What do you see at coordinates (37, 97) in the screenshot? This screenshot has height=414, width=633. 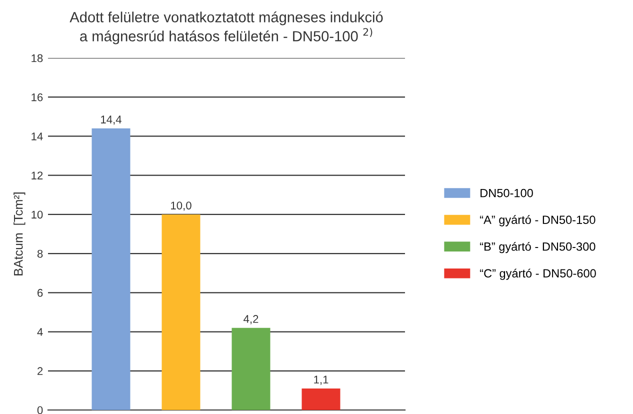 I see `y-tick-label: 16` at bounding box center [37, 97].